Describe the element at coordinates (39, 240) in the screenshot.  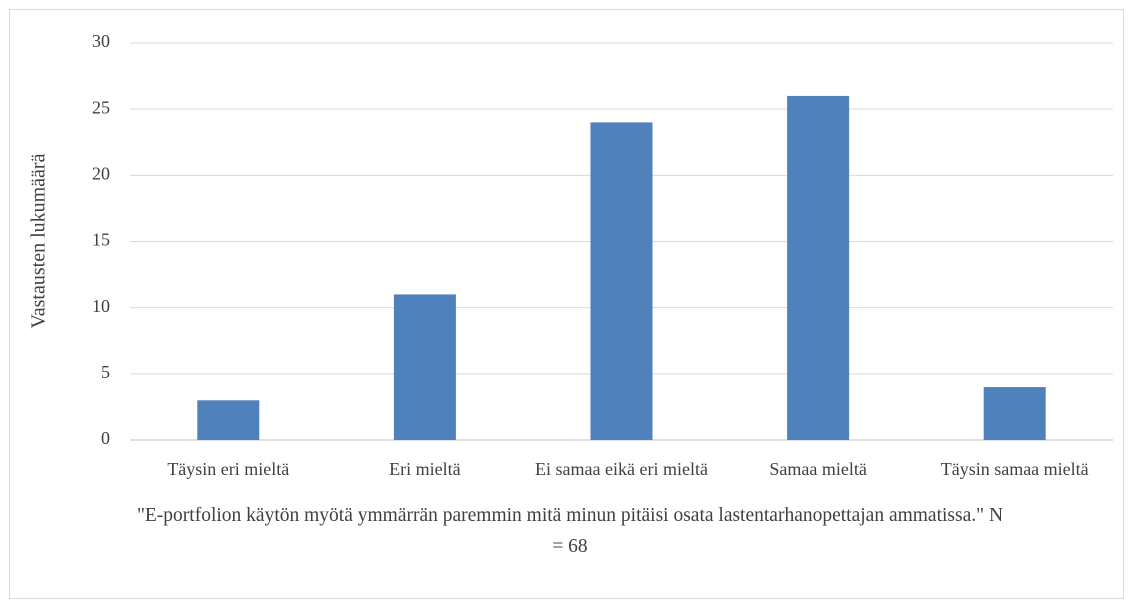
I see `y-axis-title: Vastausten lukumäärä` at that location.